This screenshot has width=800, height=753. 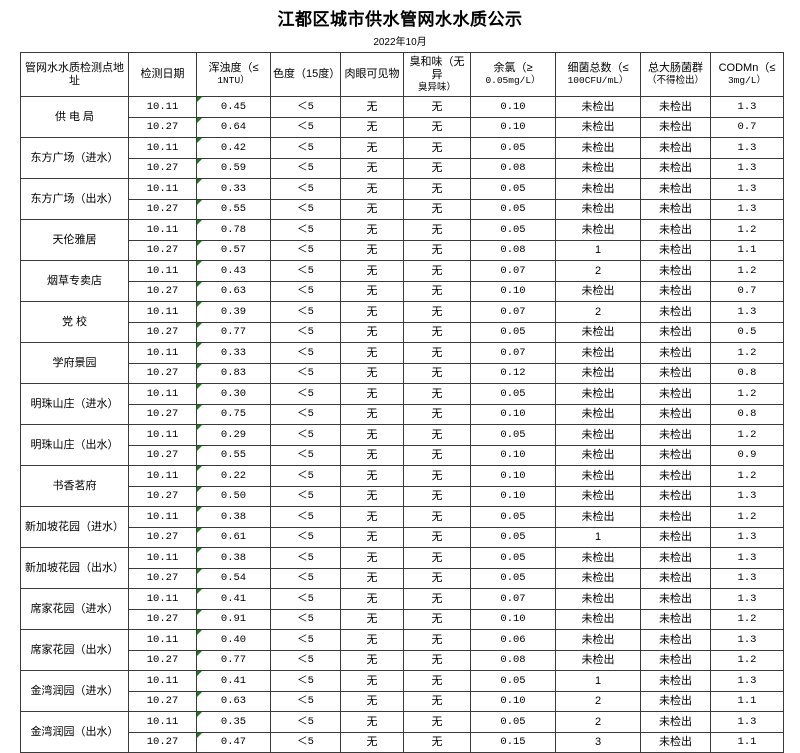 What do you see at coordinates (74, 281) in the screenshot?
I see `sampling-site-name: 烟草专卖店` at bounding box center [74, 281].